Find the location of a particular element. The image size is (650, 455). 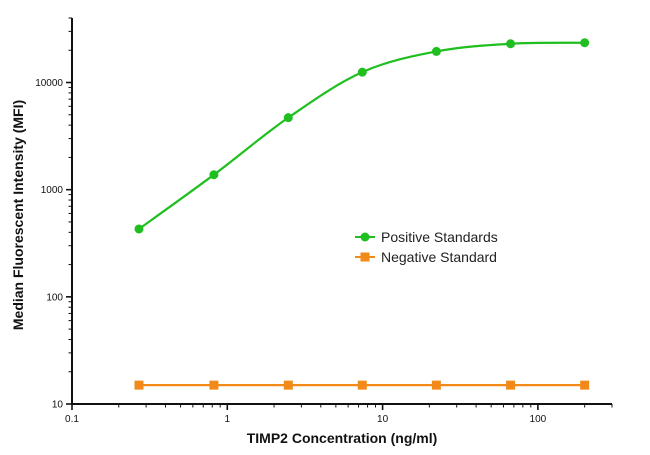

legend-item-negative: Negative Standard is located at coordinates (426, 257).